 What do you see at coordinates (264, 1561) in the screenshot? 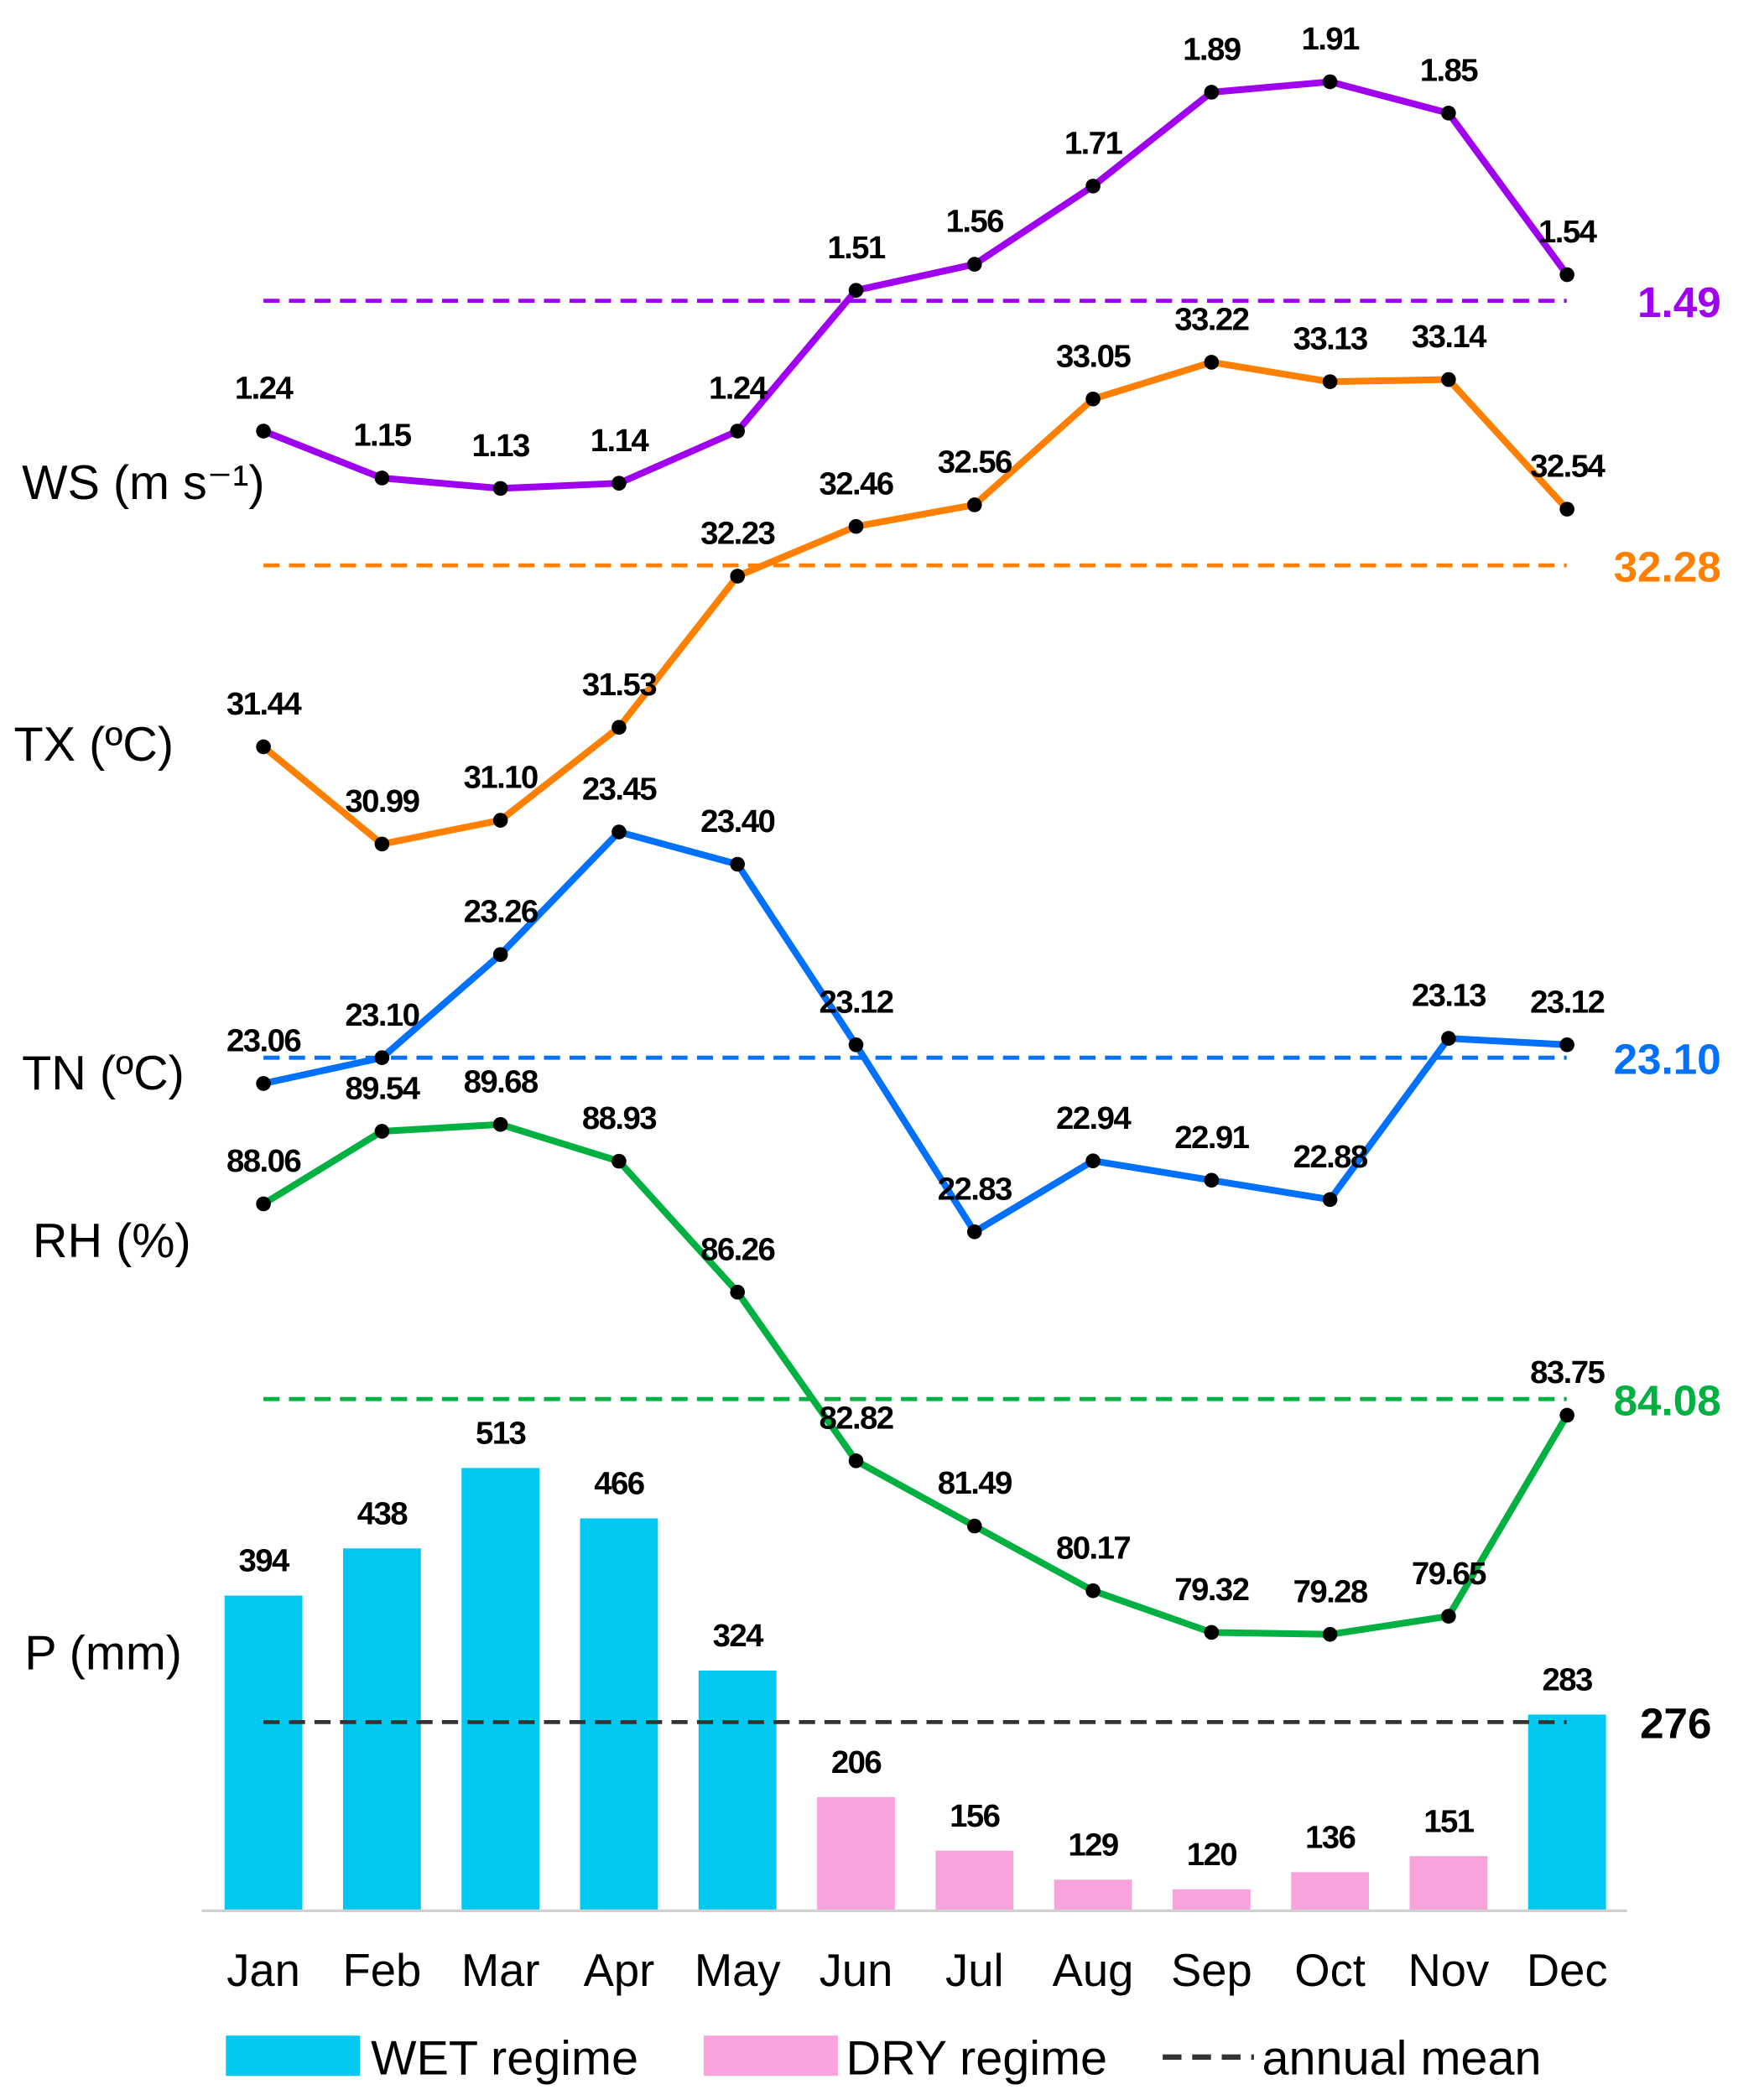
I see `bar-label-p: 394` at bounding box center [264, 1561].